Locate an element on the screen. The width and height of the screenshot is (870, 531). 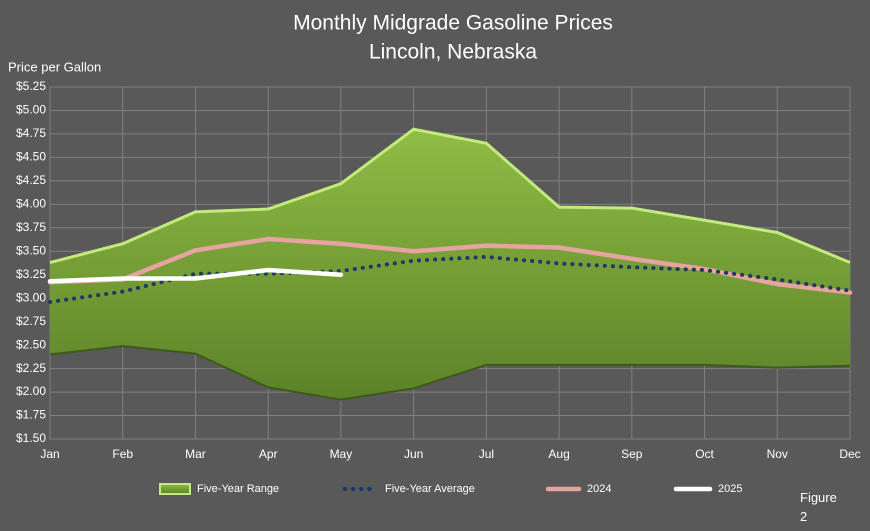
legend-swatch is located at coordinates (175, 489).